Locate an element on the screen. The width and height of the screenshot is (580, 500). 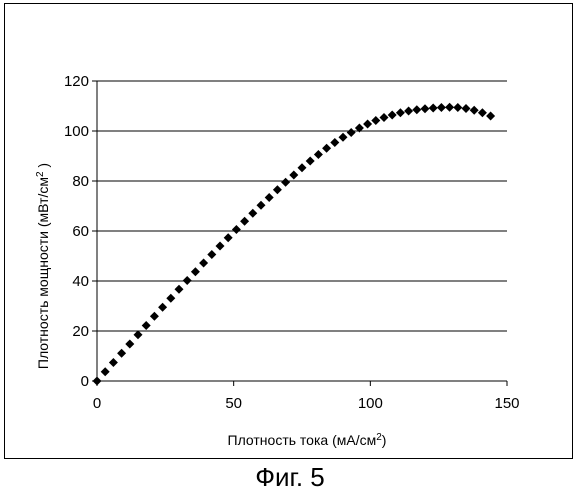
x-tick-label-0: 0 is located at coordinates (97, 403).